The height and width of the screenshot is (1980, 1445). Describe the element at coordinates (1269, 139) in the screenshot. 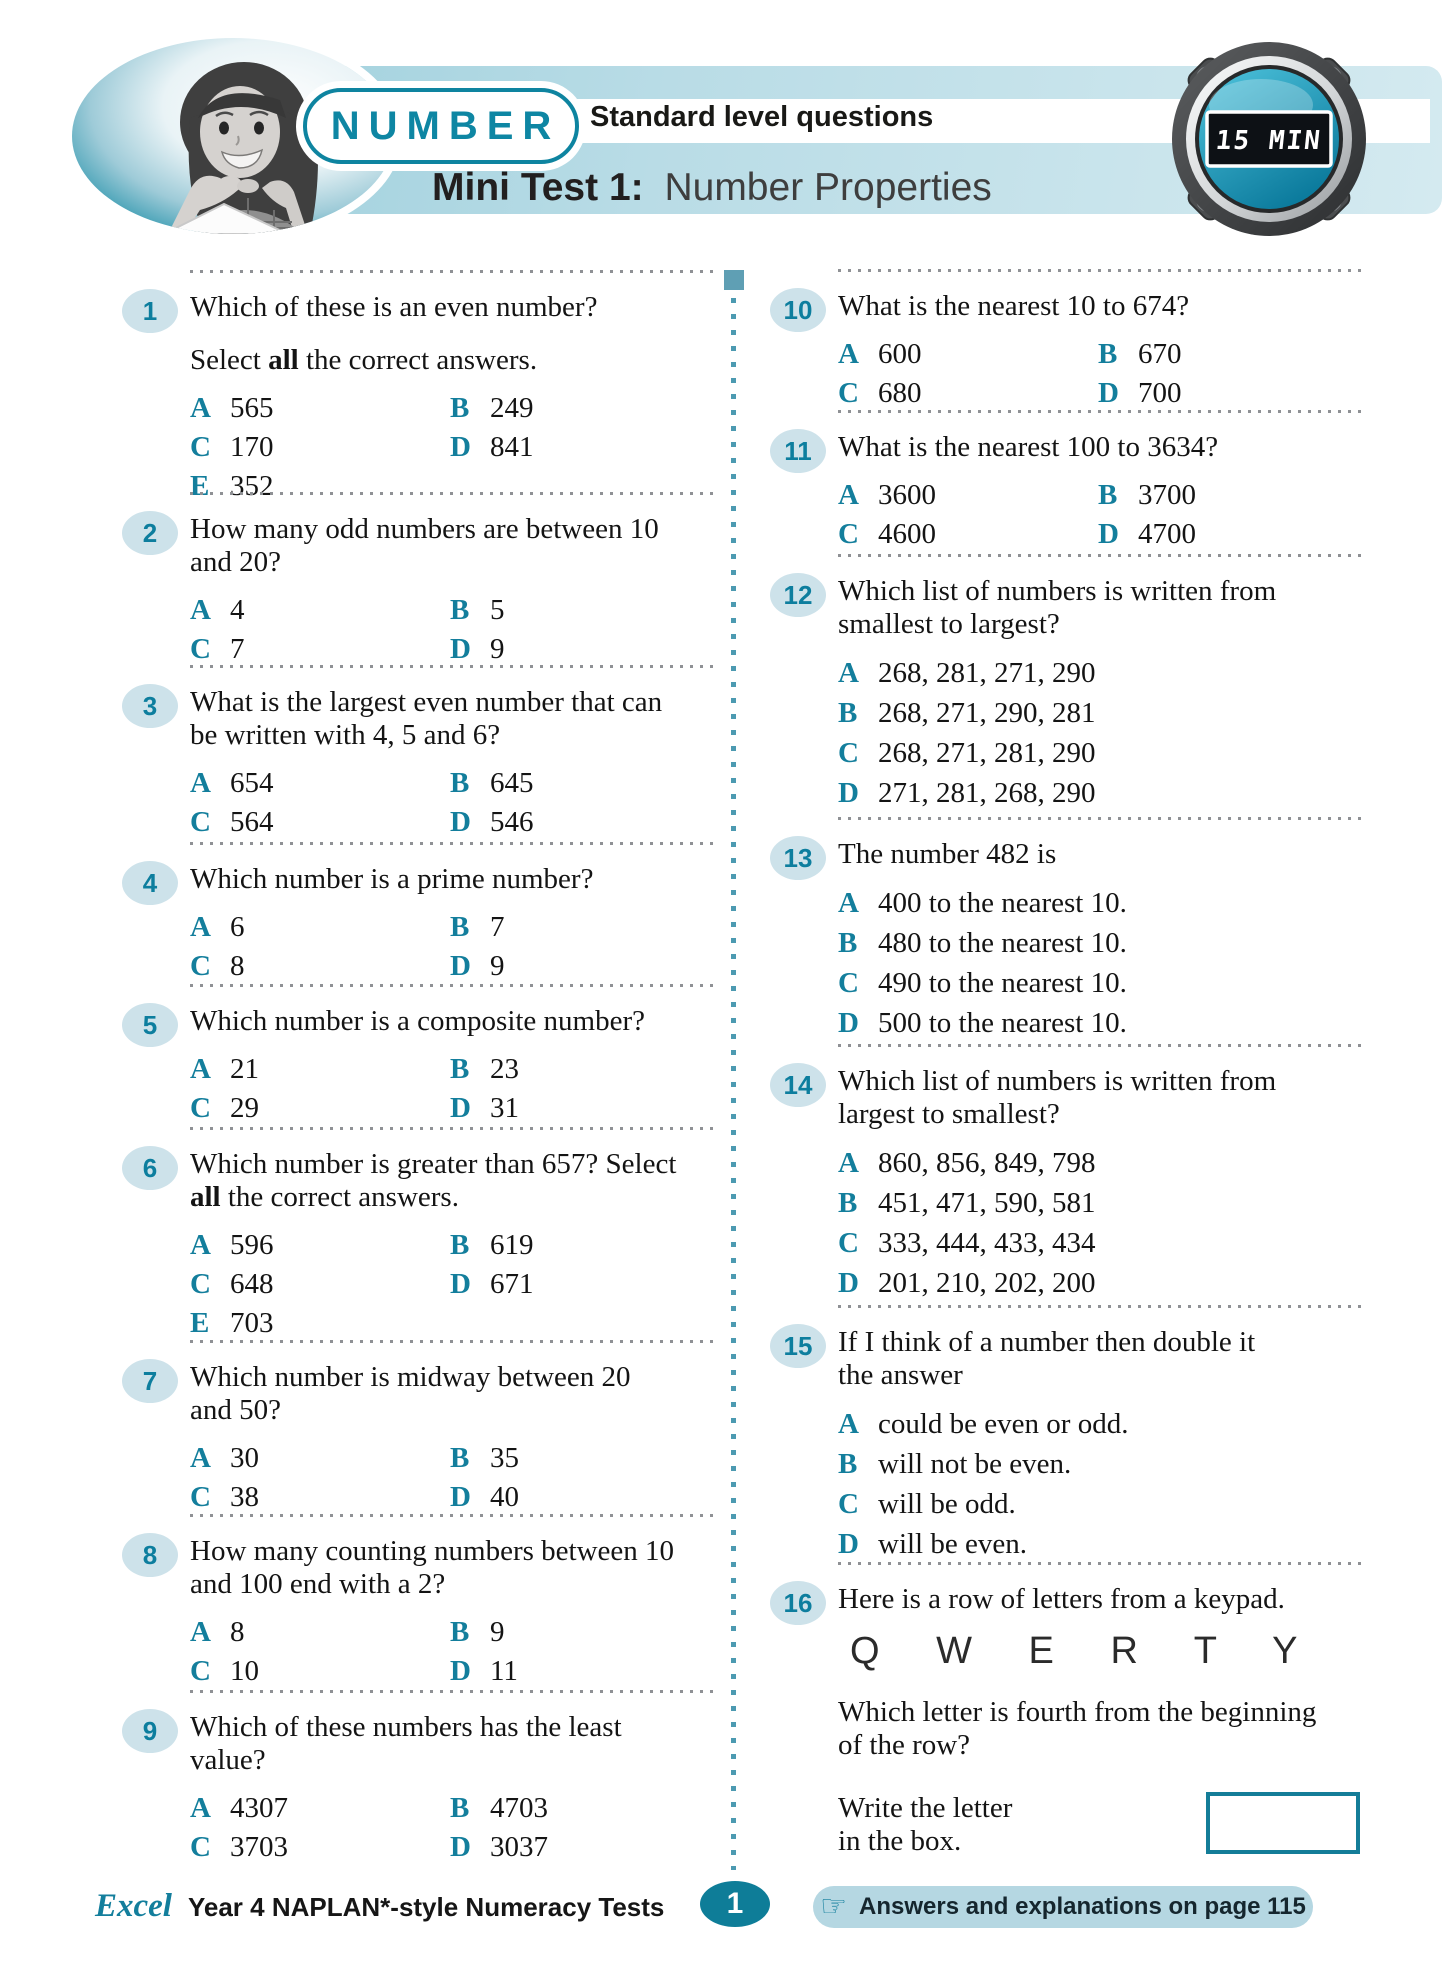

I see `timer-icon: 15 MIN` at that location.